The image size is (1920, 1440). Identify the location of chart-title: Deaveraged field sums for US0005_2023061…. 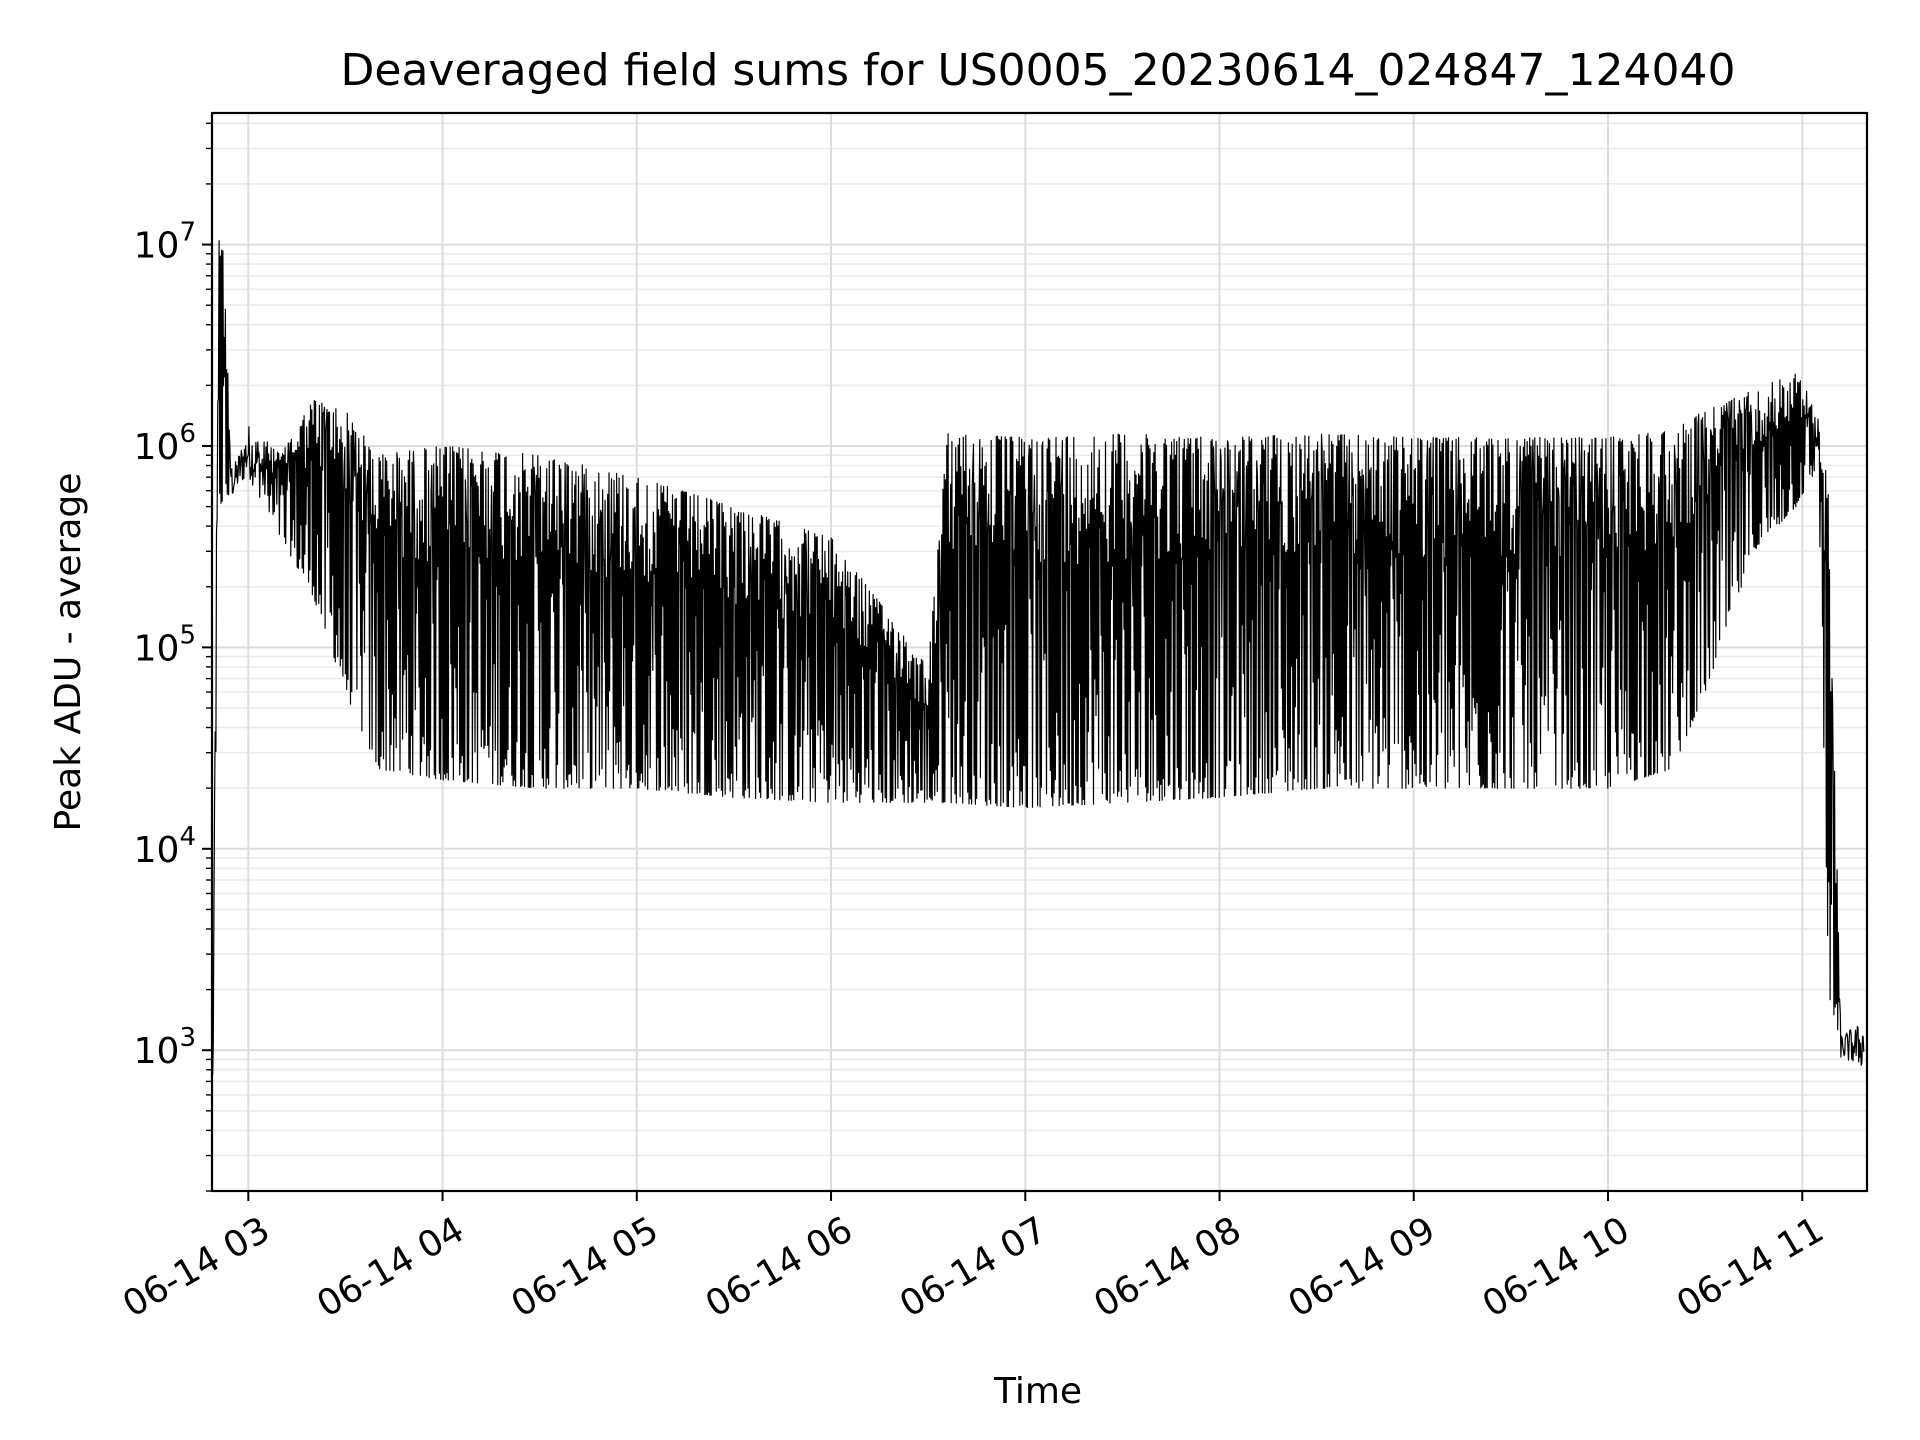
(1038, 70).